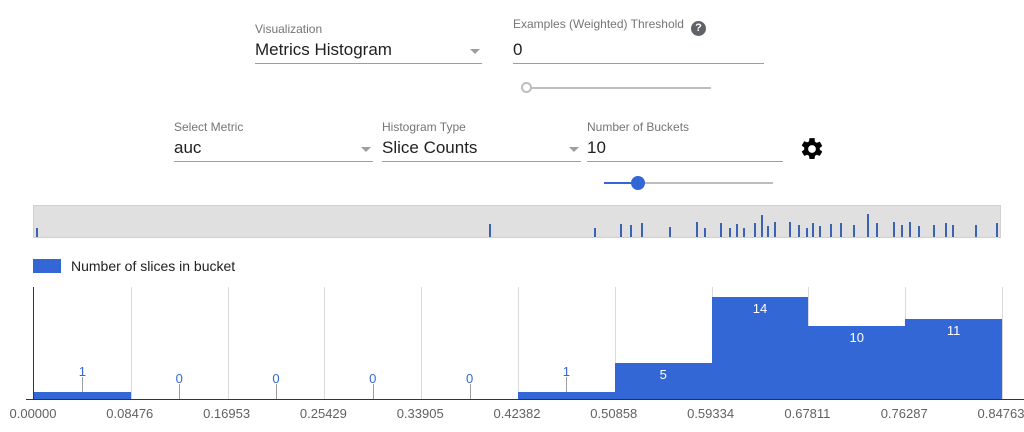 This screenshot has width=1024, height=432. What do you see at coordinates (904, 413) in the screenshot?
I see `x-tick-label: 0.76287` at bounding box center [904, 413].